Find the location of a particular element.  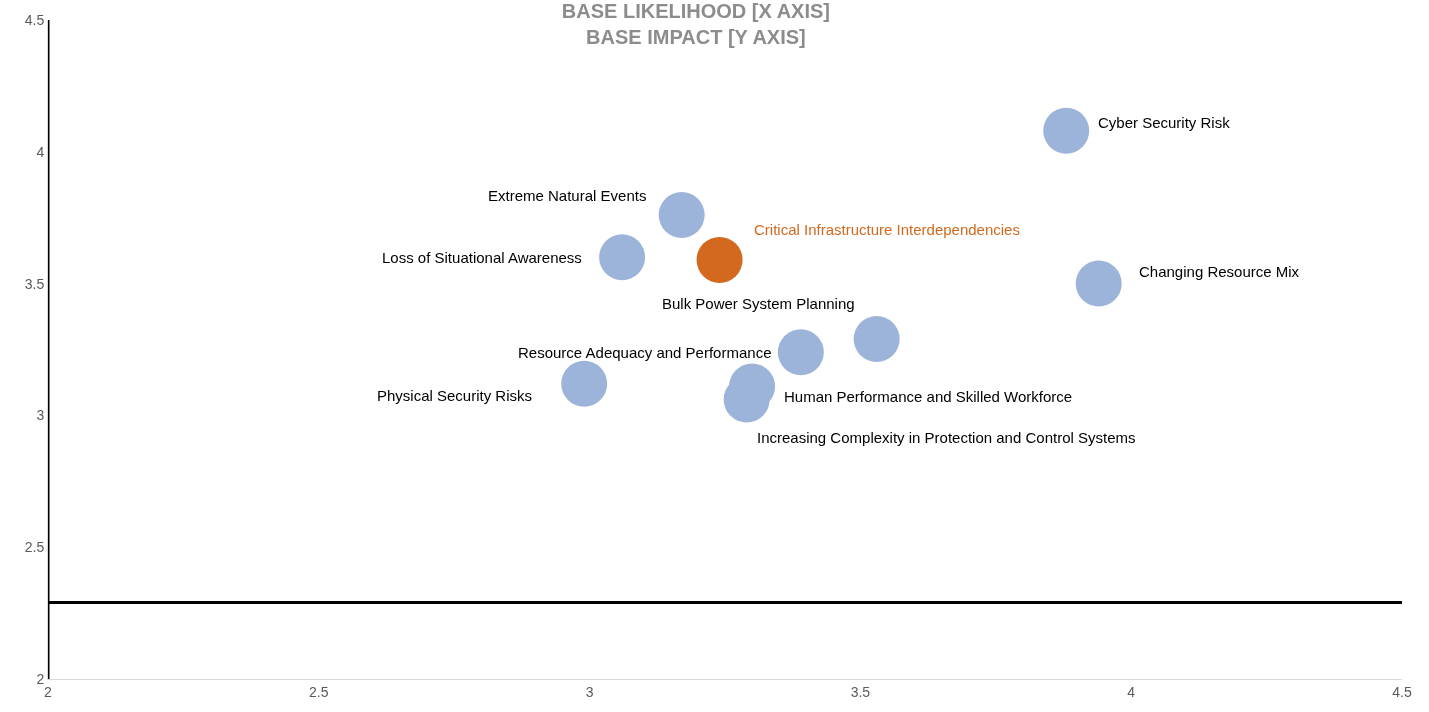

y-tick-label: 2.5 is located at coordinates (34, 547).